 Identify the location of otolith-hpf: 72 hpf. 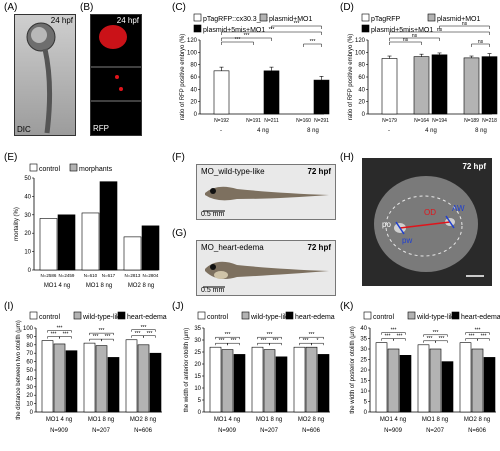
(474, 166).